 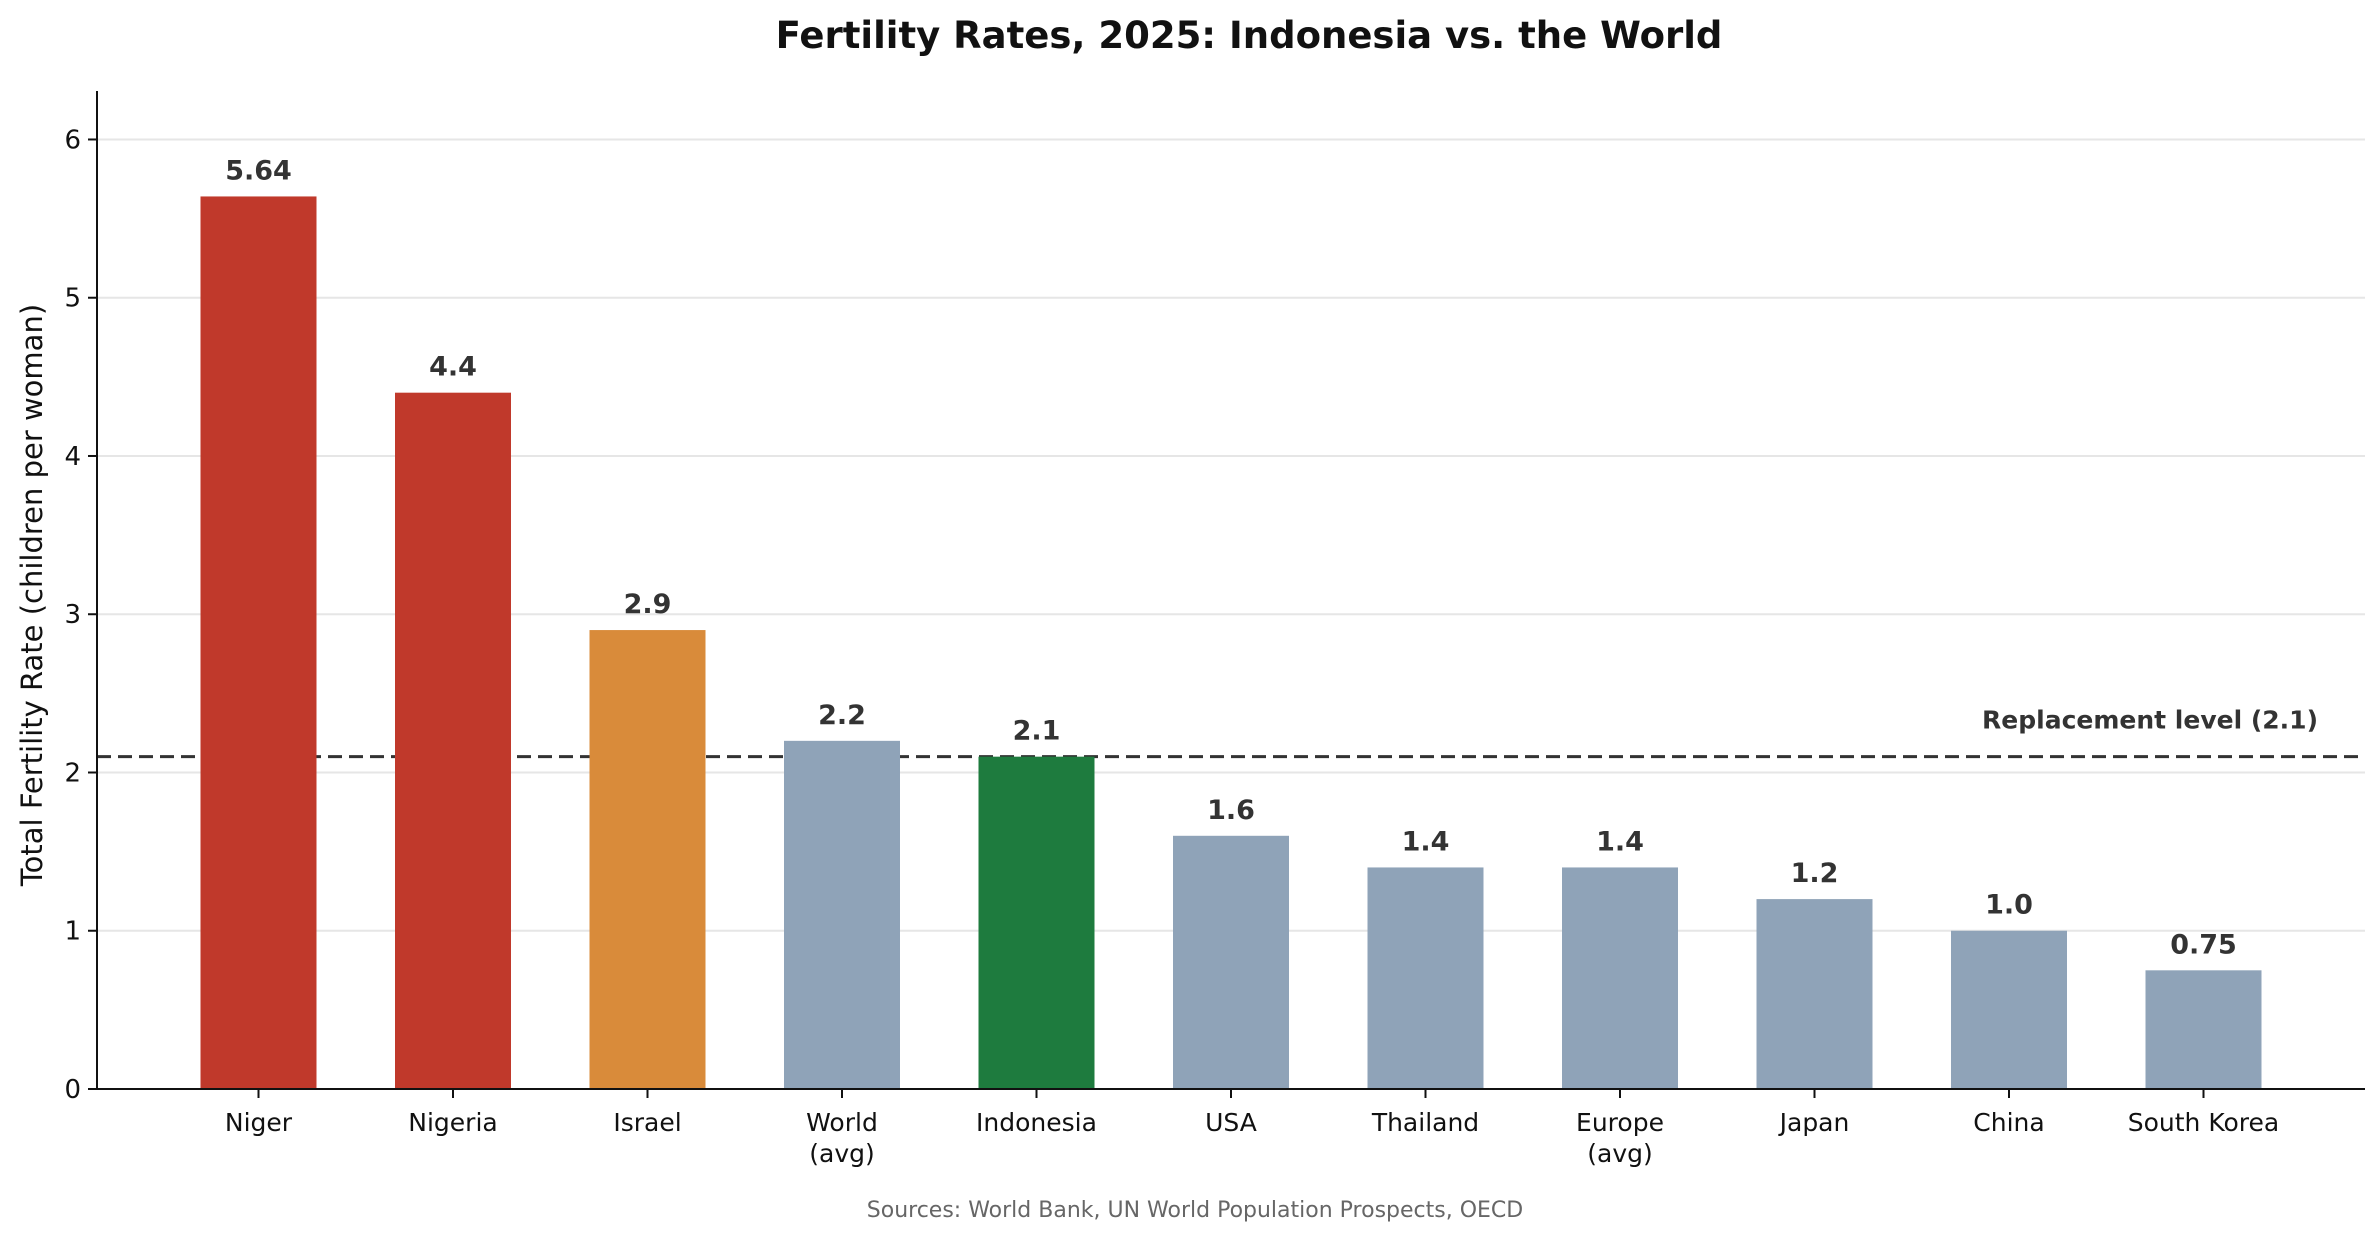 I want to click on y-tick-label: 4, so click(x=72, y=457).